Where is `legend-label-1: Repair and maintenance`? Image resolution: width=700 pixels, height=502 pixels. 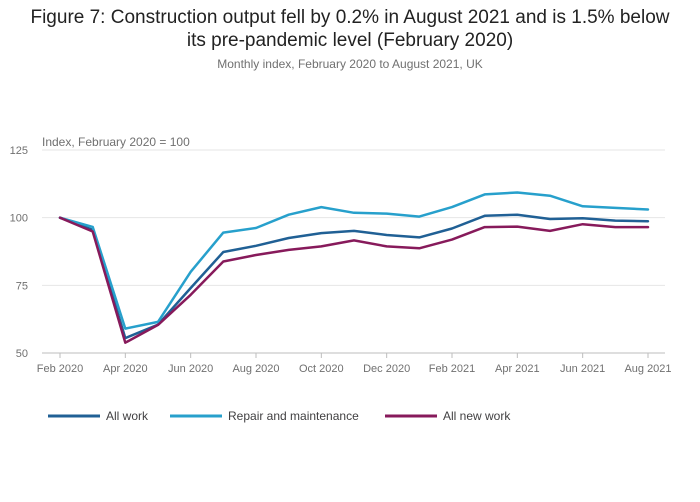 legend-label-1: Repair and maintenance is located at coordinates (293, 416).